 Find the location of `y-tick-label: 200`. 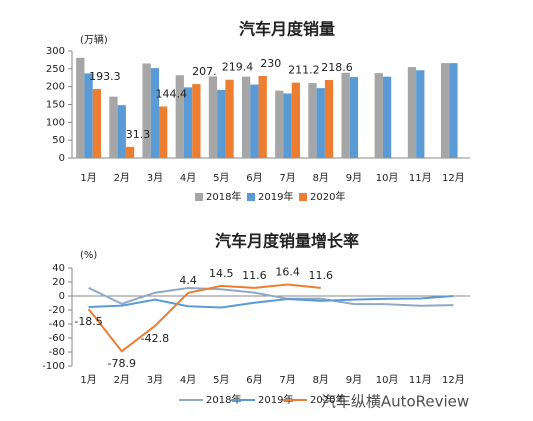

y-tick-label: 200 is located at coordinates (55, 87).